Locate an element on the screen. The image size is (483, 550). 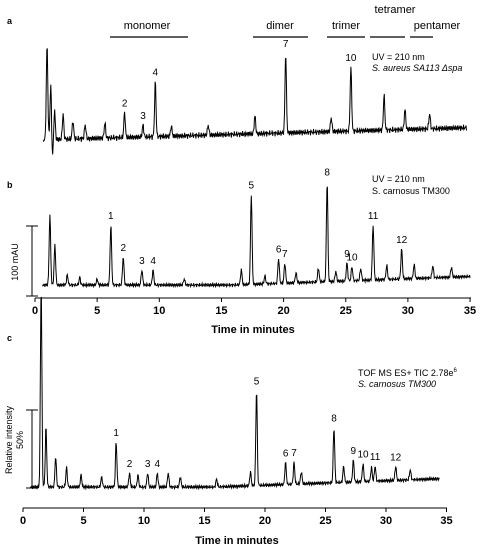
band-label-pentamer: pentamer is located at coordinates (437, 26).